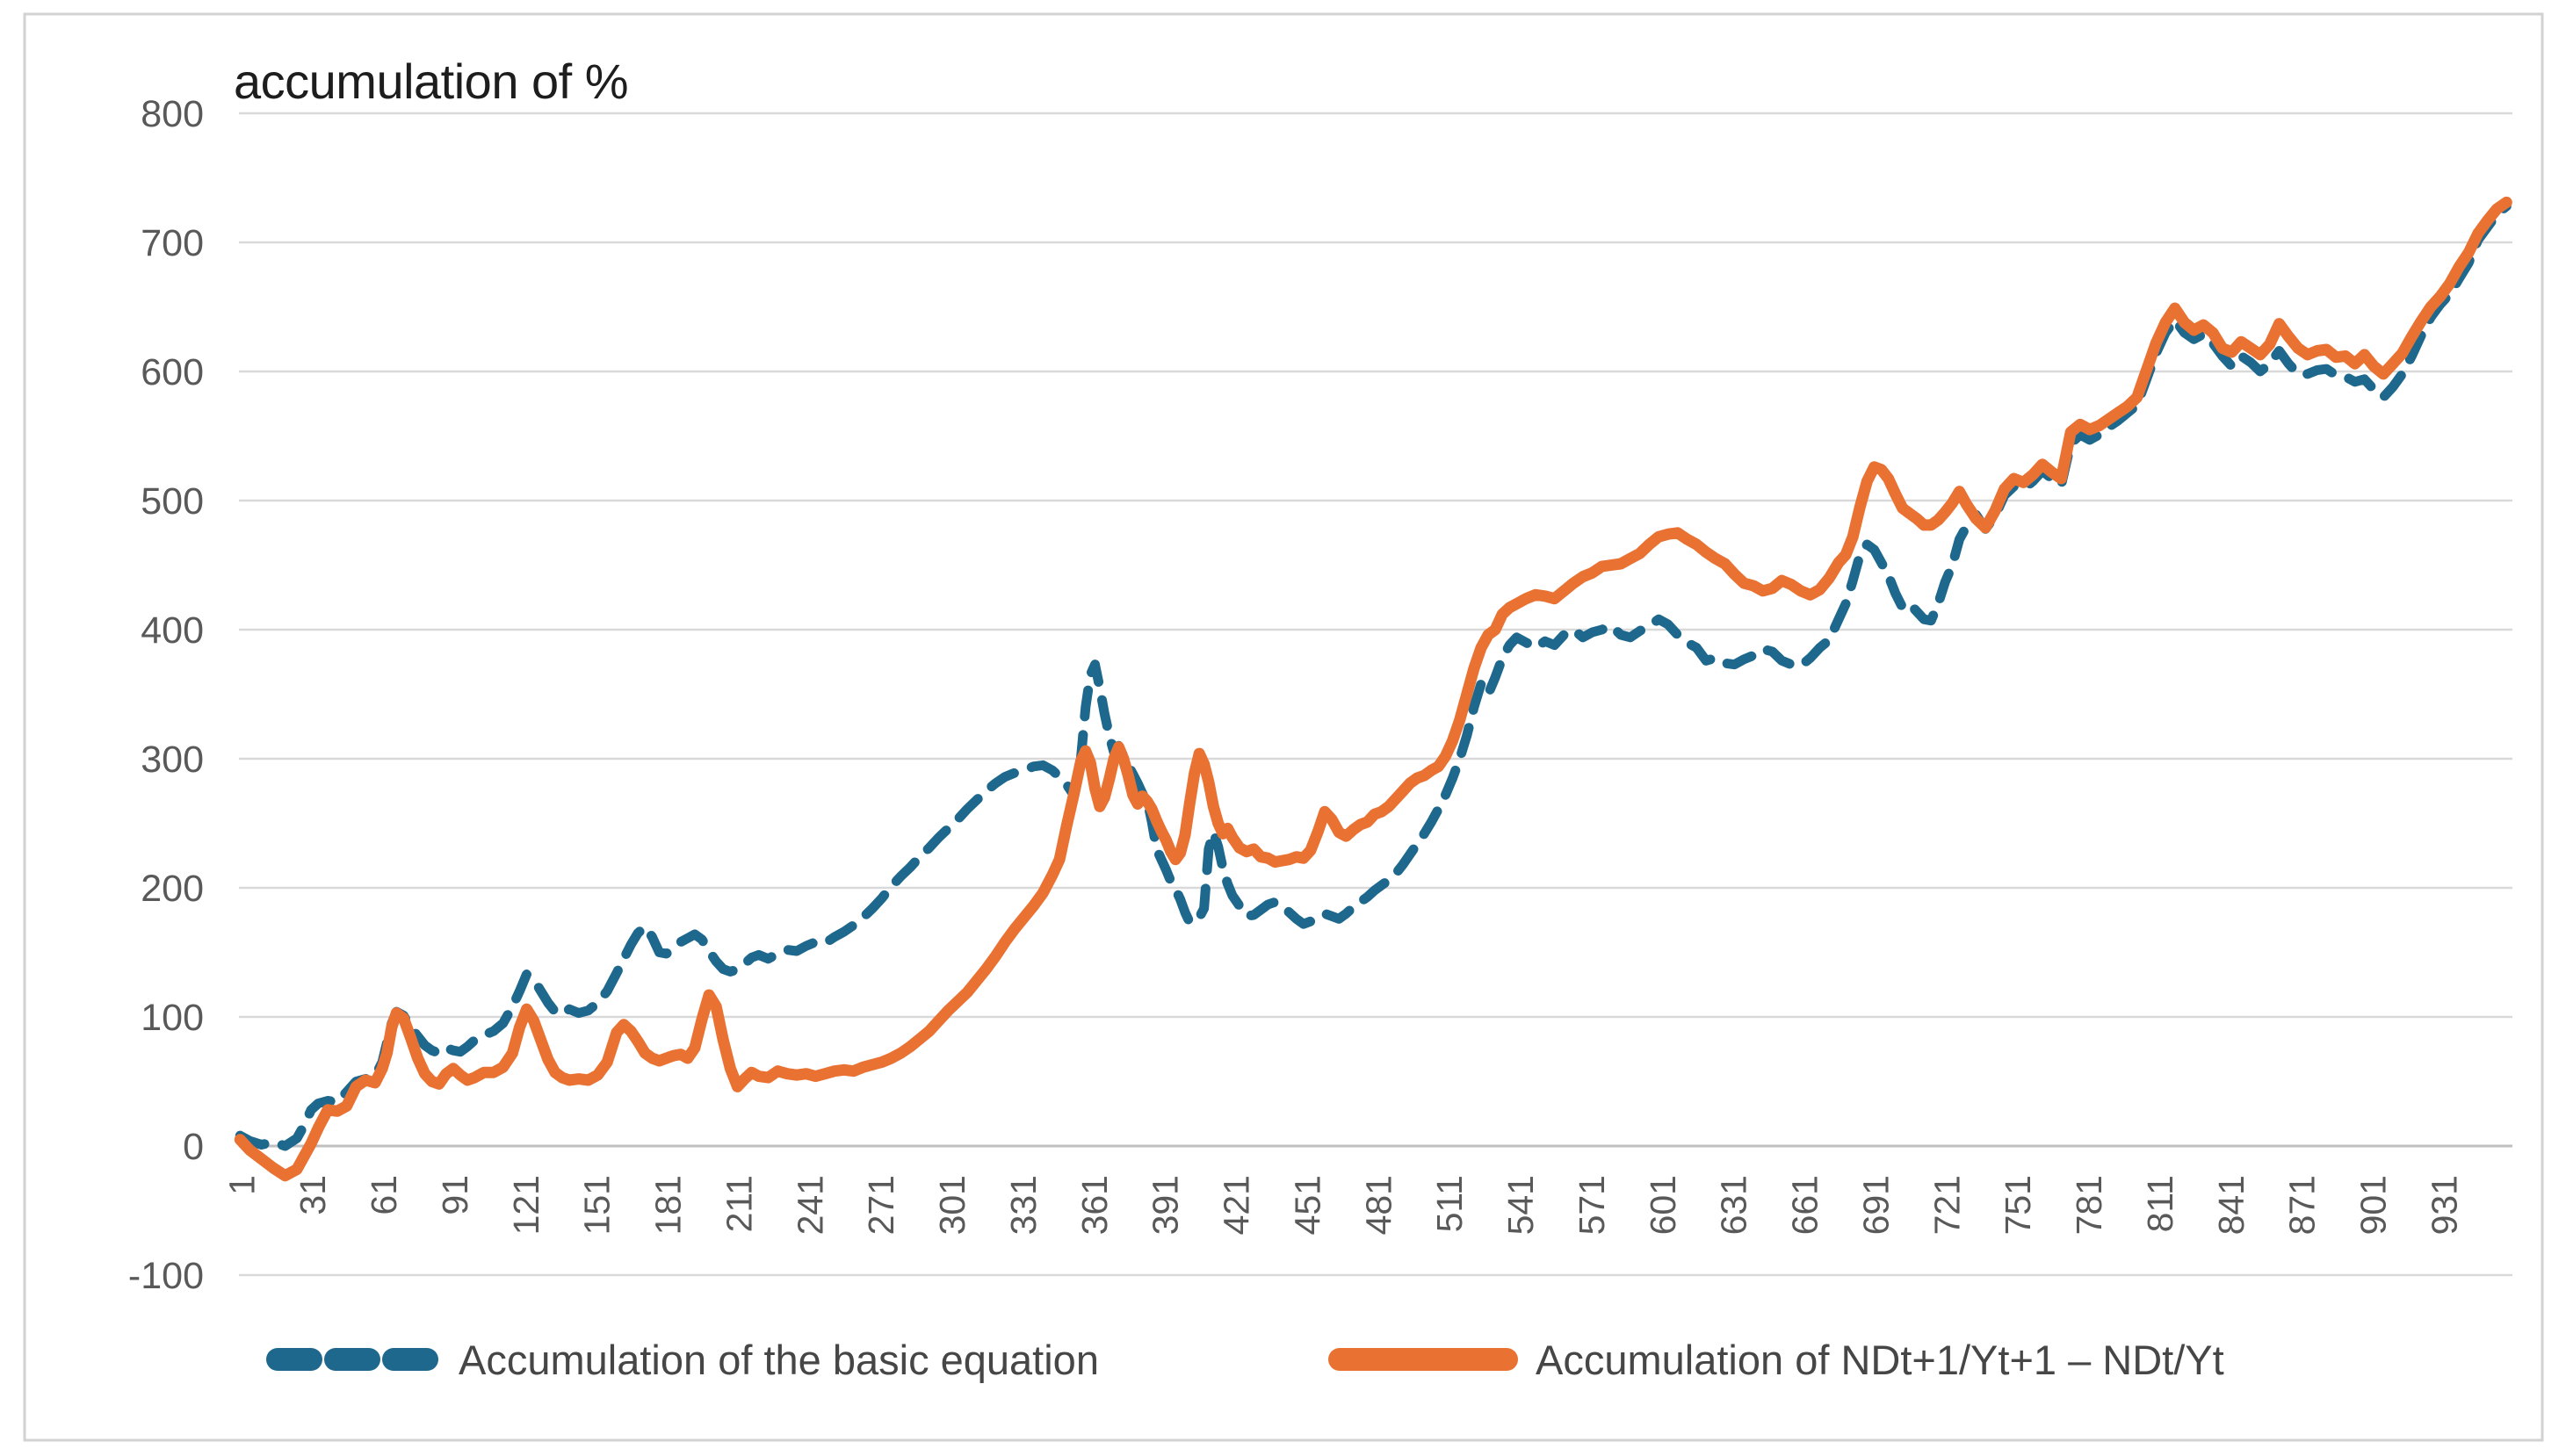 This screenshot has height=1456, width=2566. What do you see at coordinates (2018, 1205) in the screenshot?
I see `x-tick-label: 751` at bounding box center [2018, 1205].